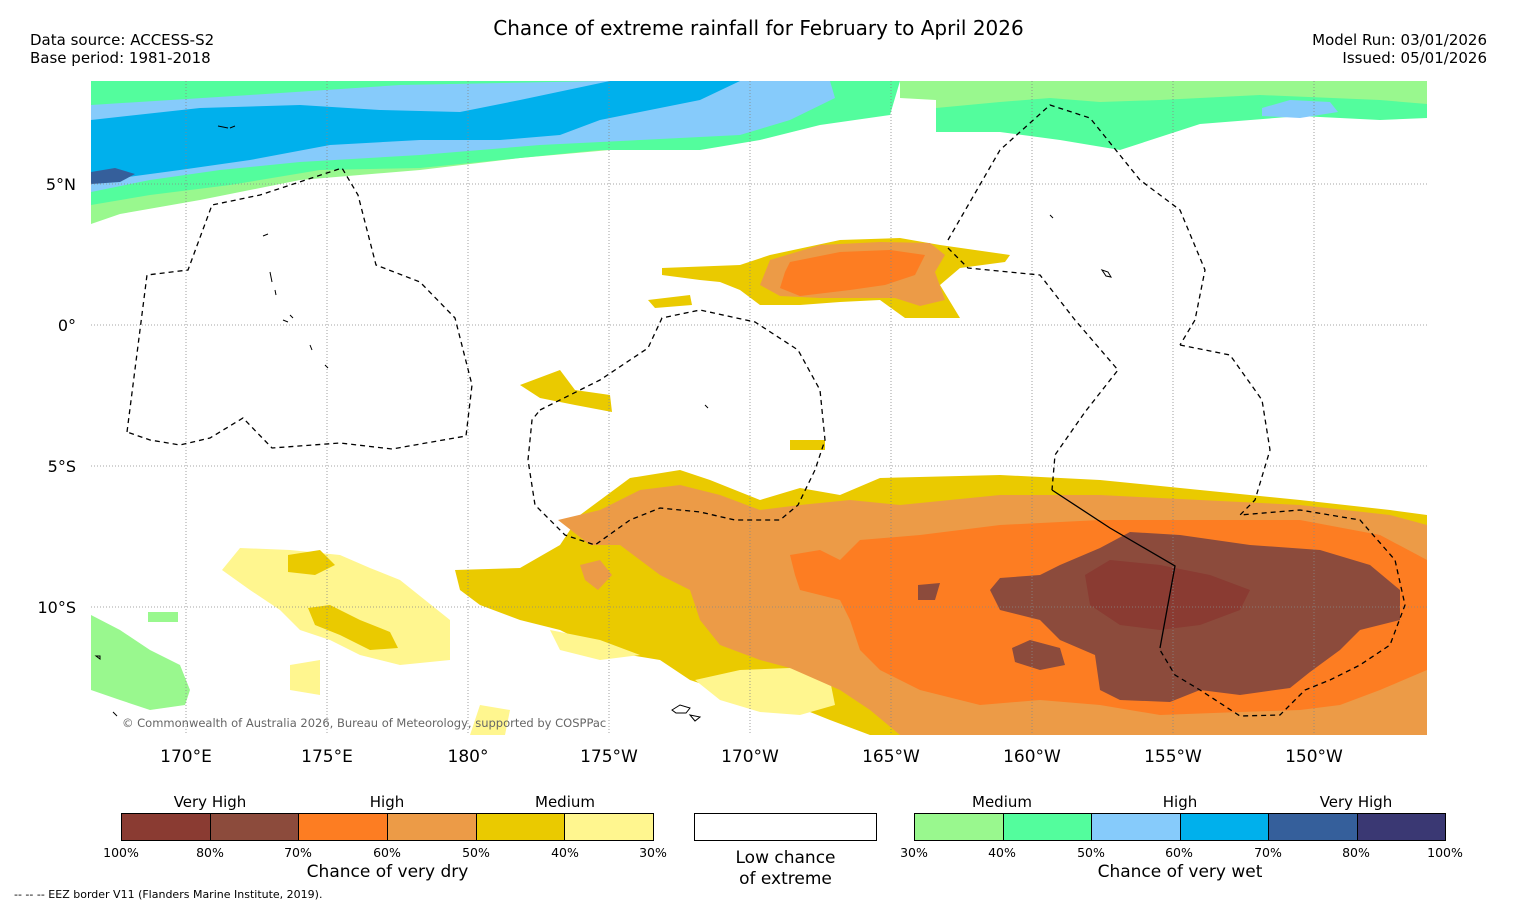  I want to click on wet-category-medium: Medium, so click(1002, 802).